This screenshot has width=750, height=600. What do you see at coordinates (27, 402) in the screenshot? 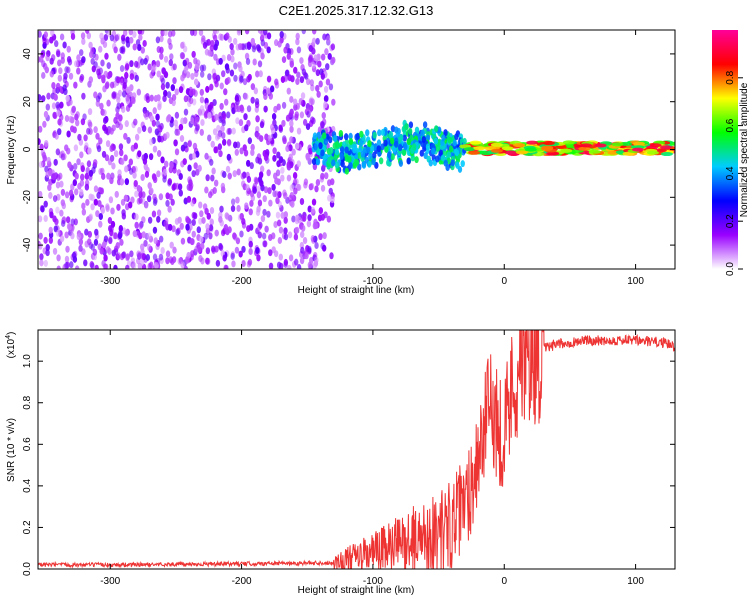
I see `y-tick-label: 0.8` at bounding box center [27, 402].